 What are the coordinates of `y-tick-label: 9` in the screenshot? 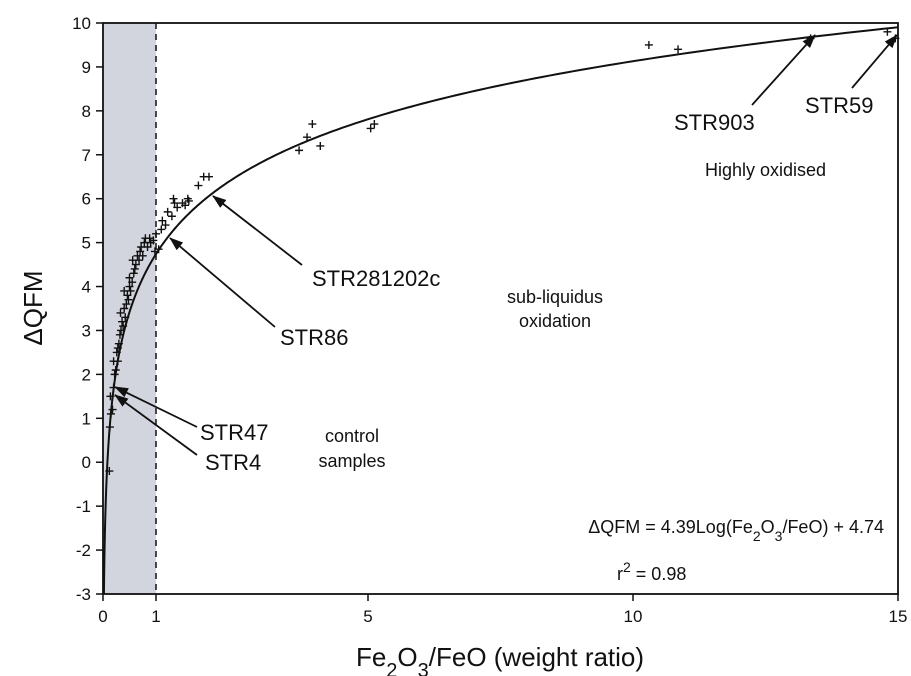 It's located at (86, 67).